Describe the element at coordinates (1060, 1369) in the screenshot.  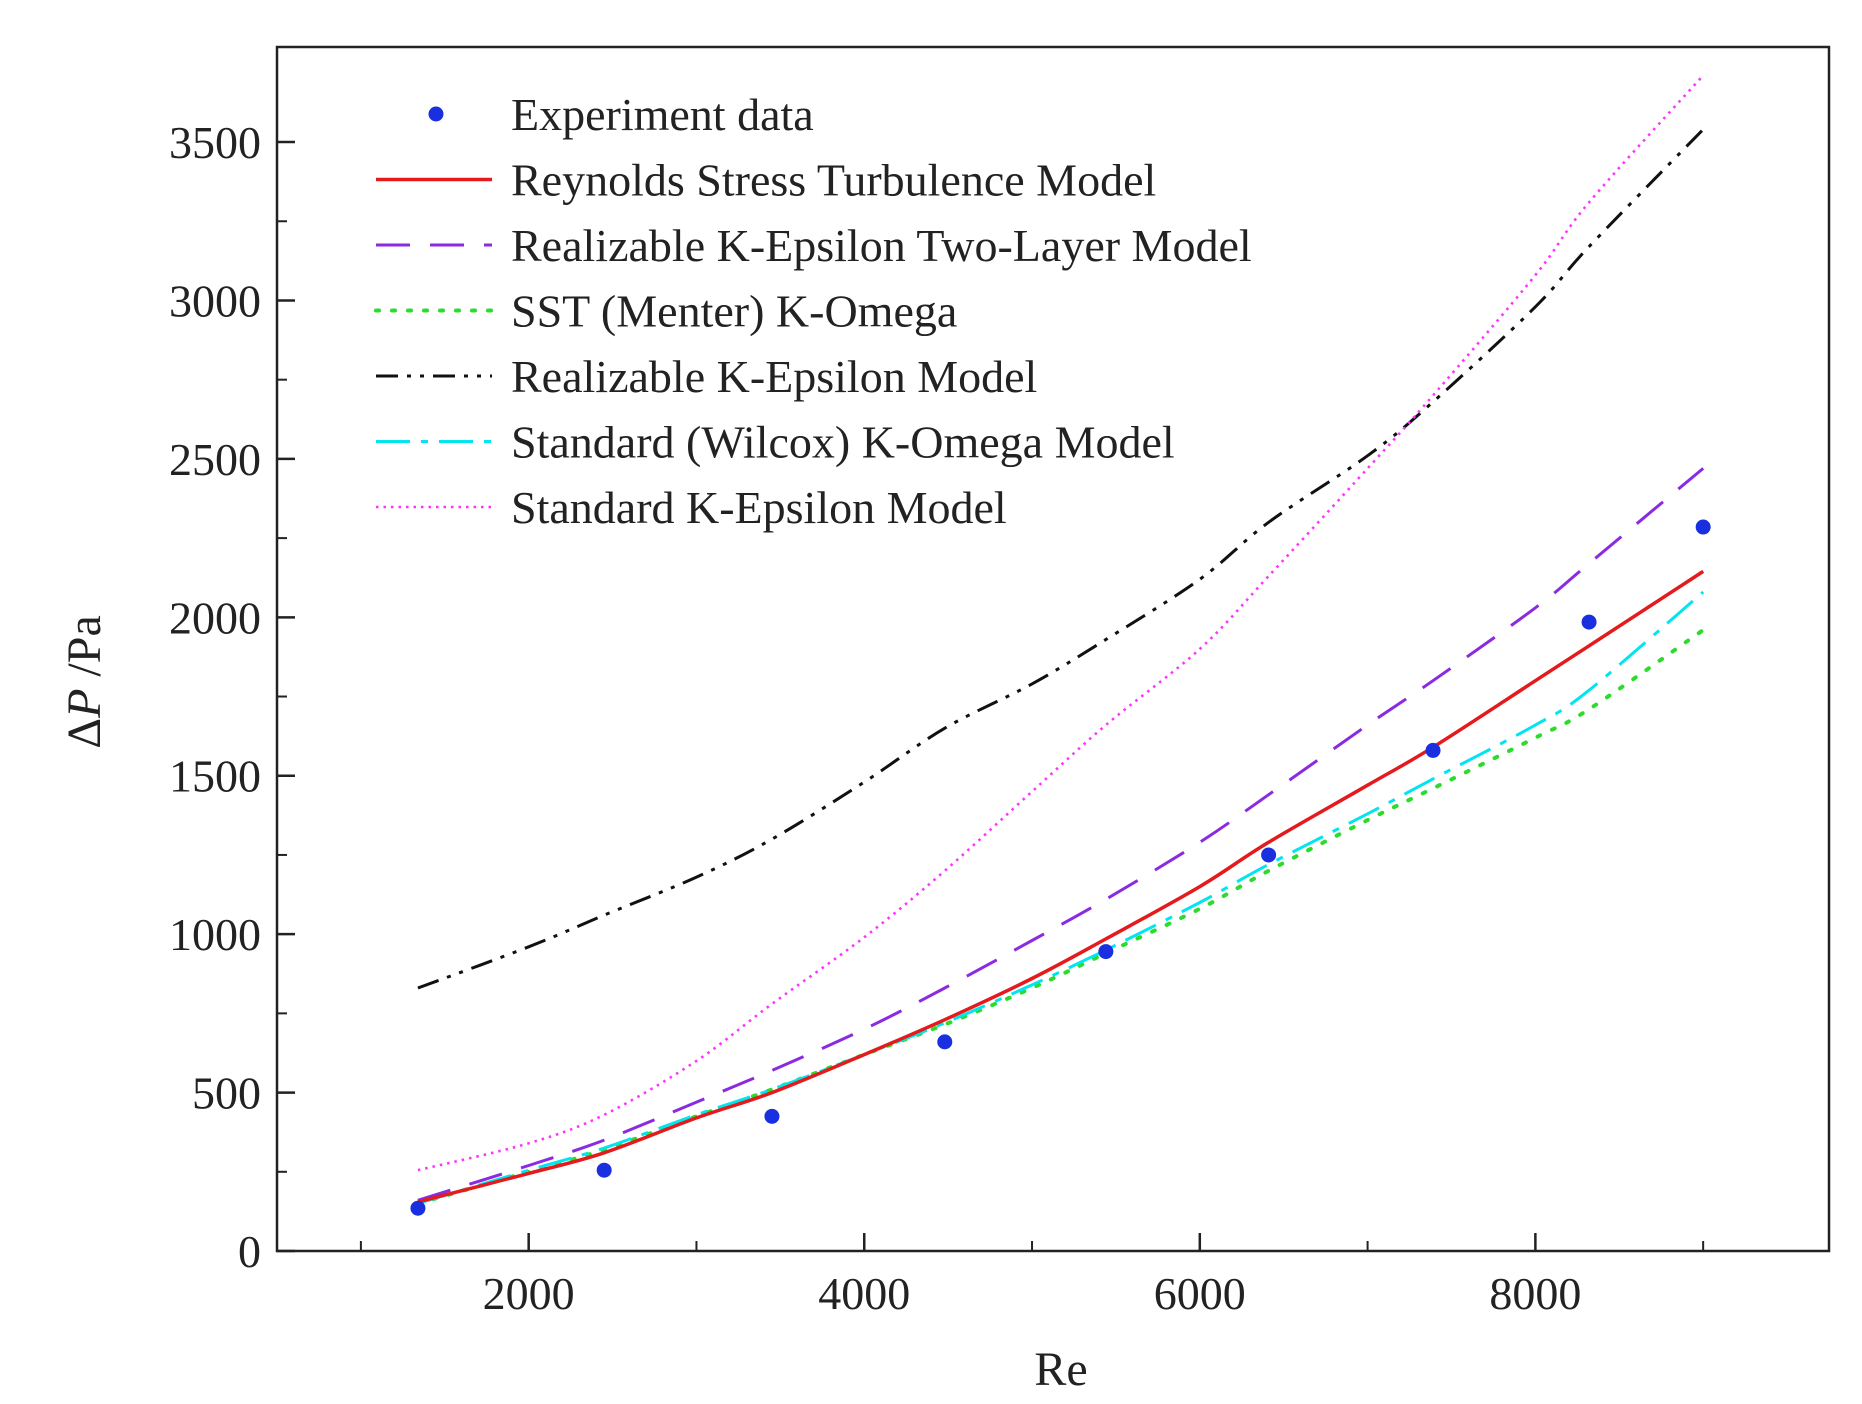
I see `x-axis-title: Re` at that location.